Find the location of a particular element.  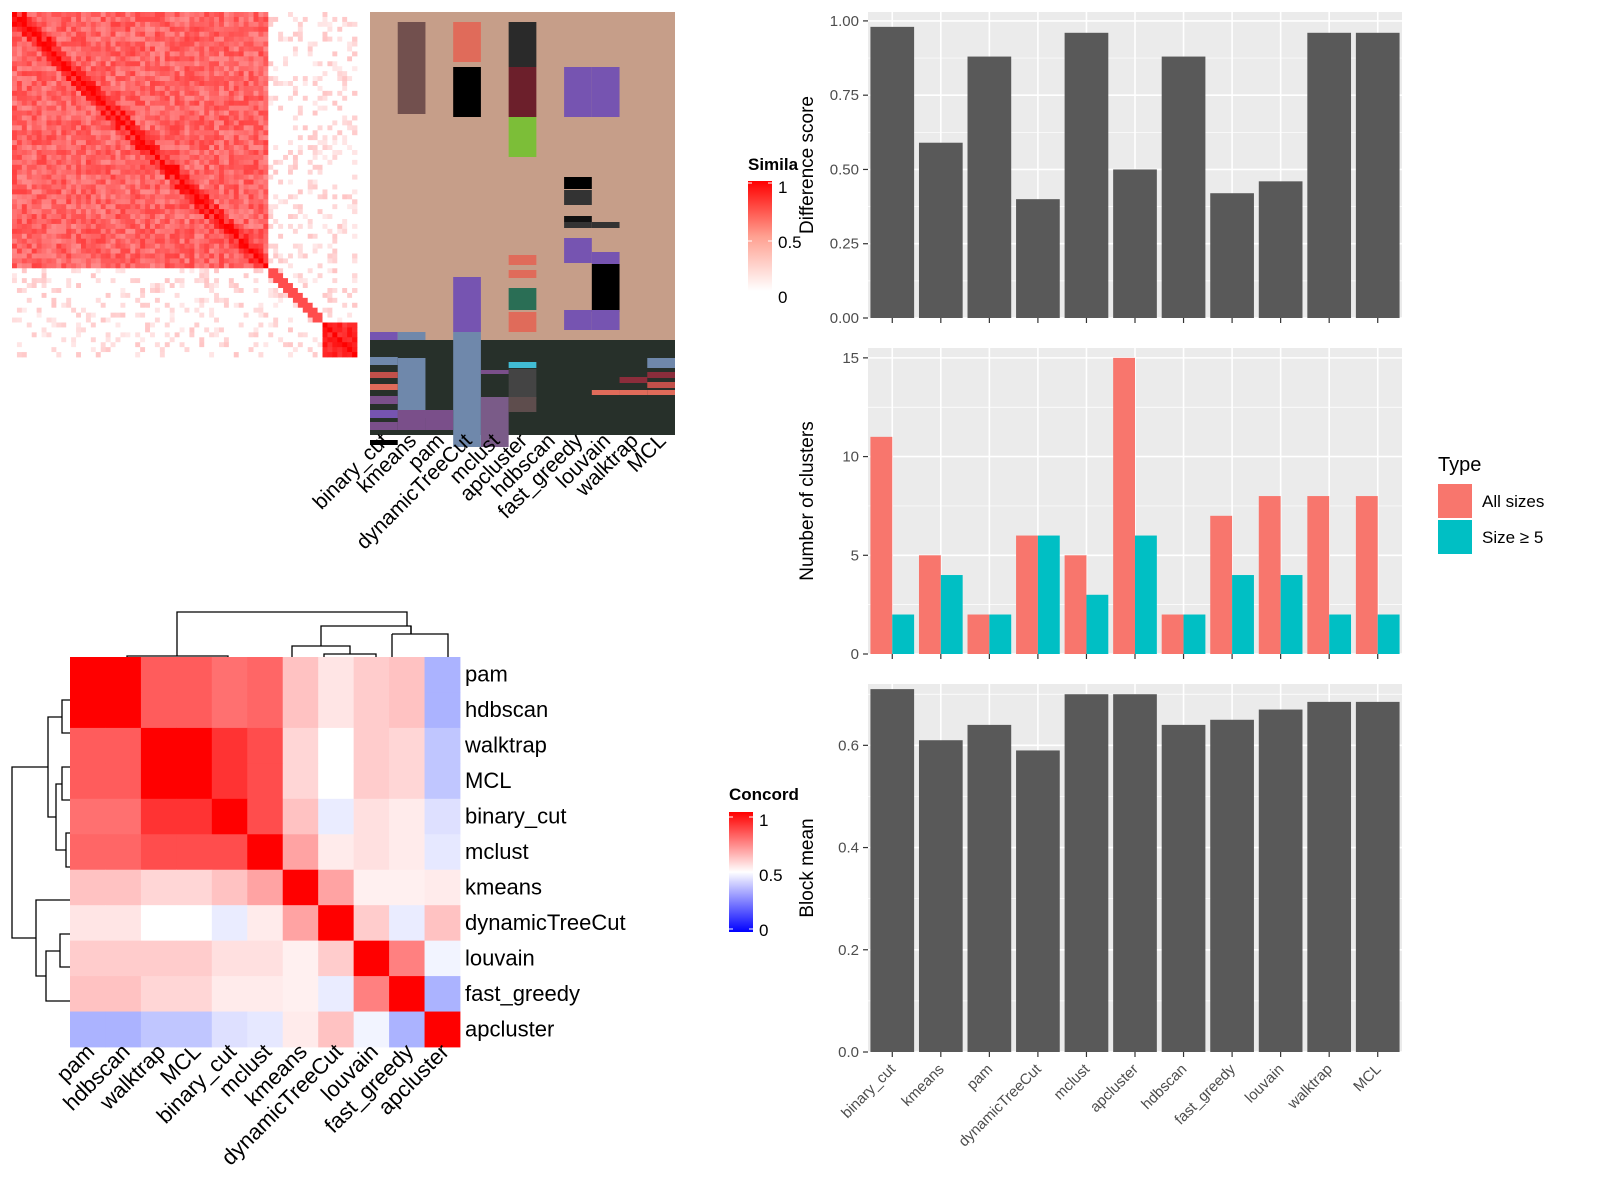

membership-cell is located at coordinates (384, 361).